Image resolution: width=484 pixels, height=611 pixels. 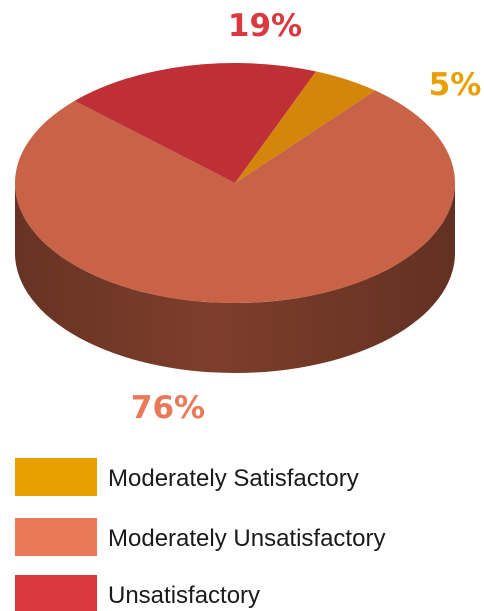 What do you see at coordinates (168, 408) in the screenshot?
I see `value-label-moderately-unsatisfactory: 76%` at bounding box center [168, 408].